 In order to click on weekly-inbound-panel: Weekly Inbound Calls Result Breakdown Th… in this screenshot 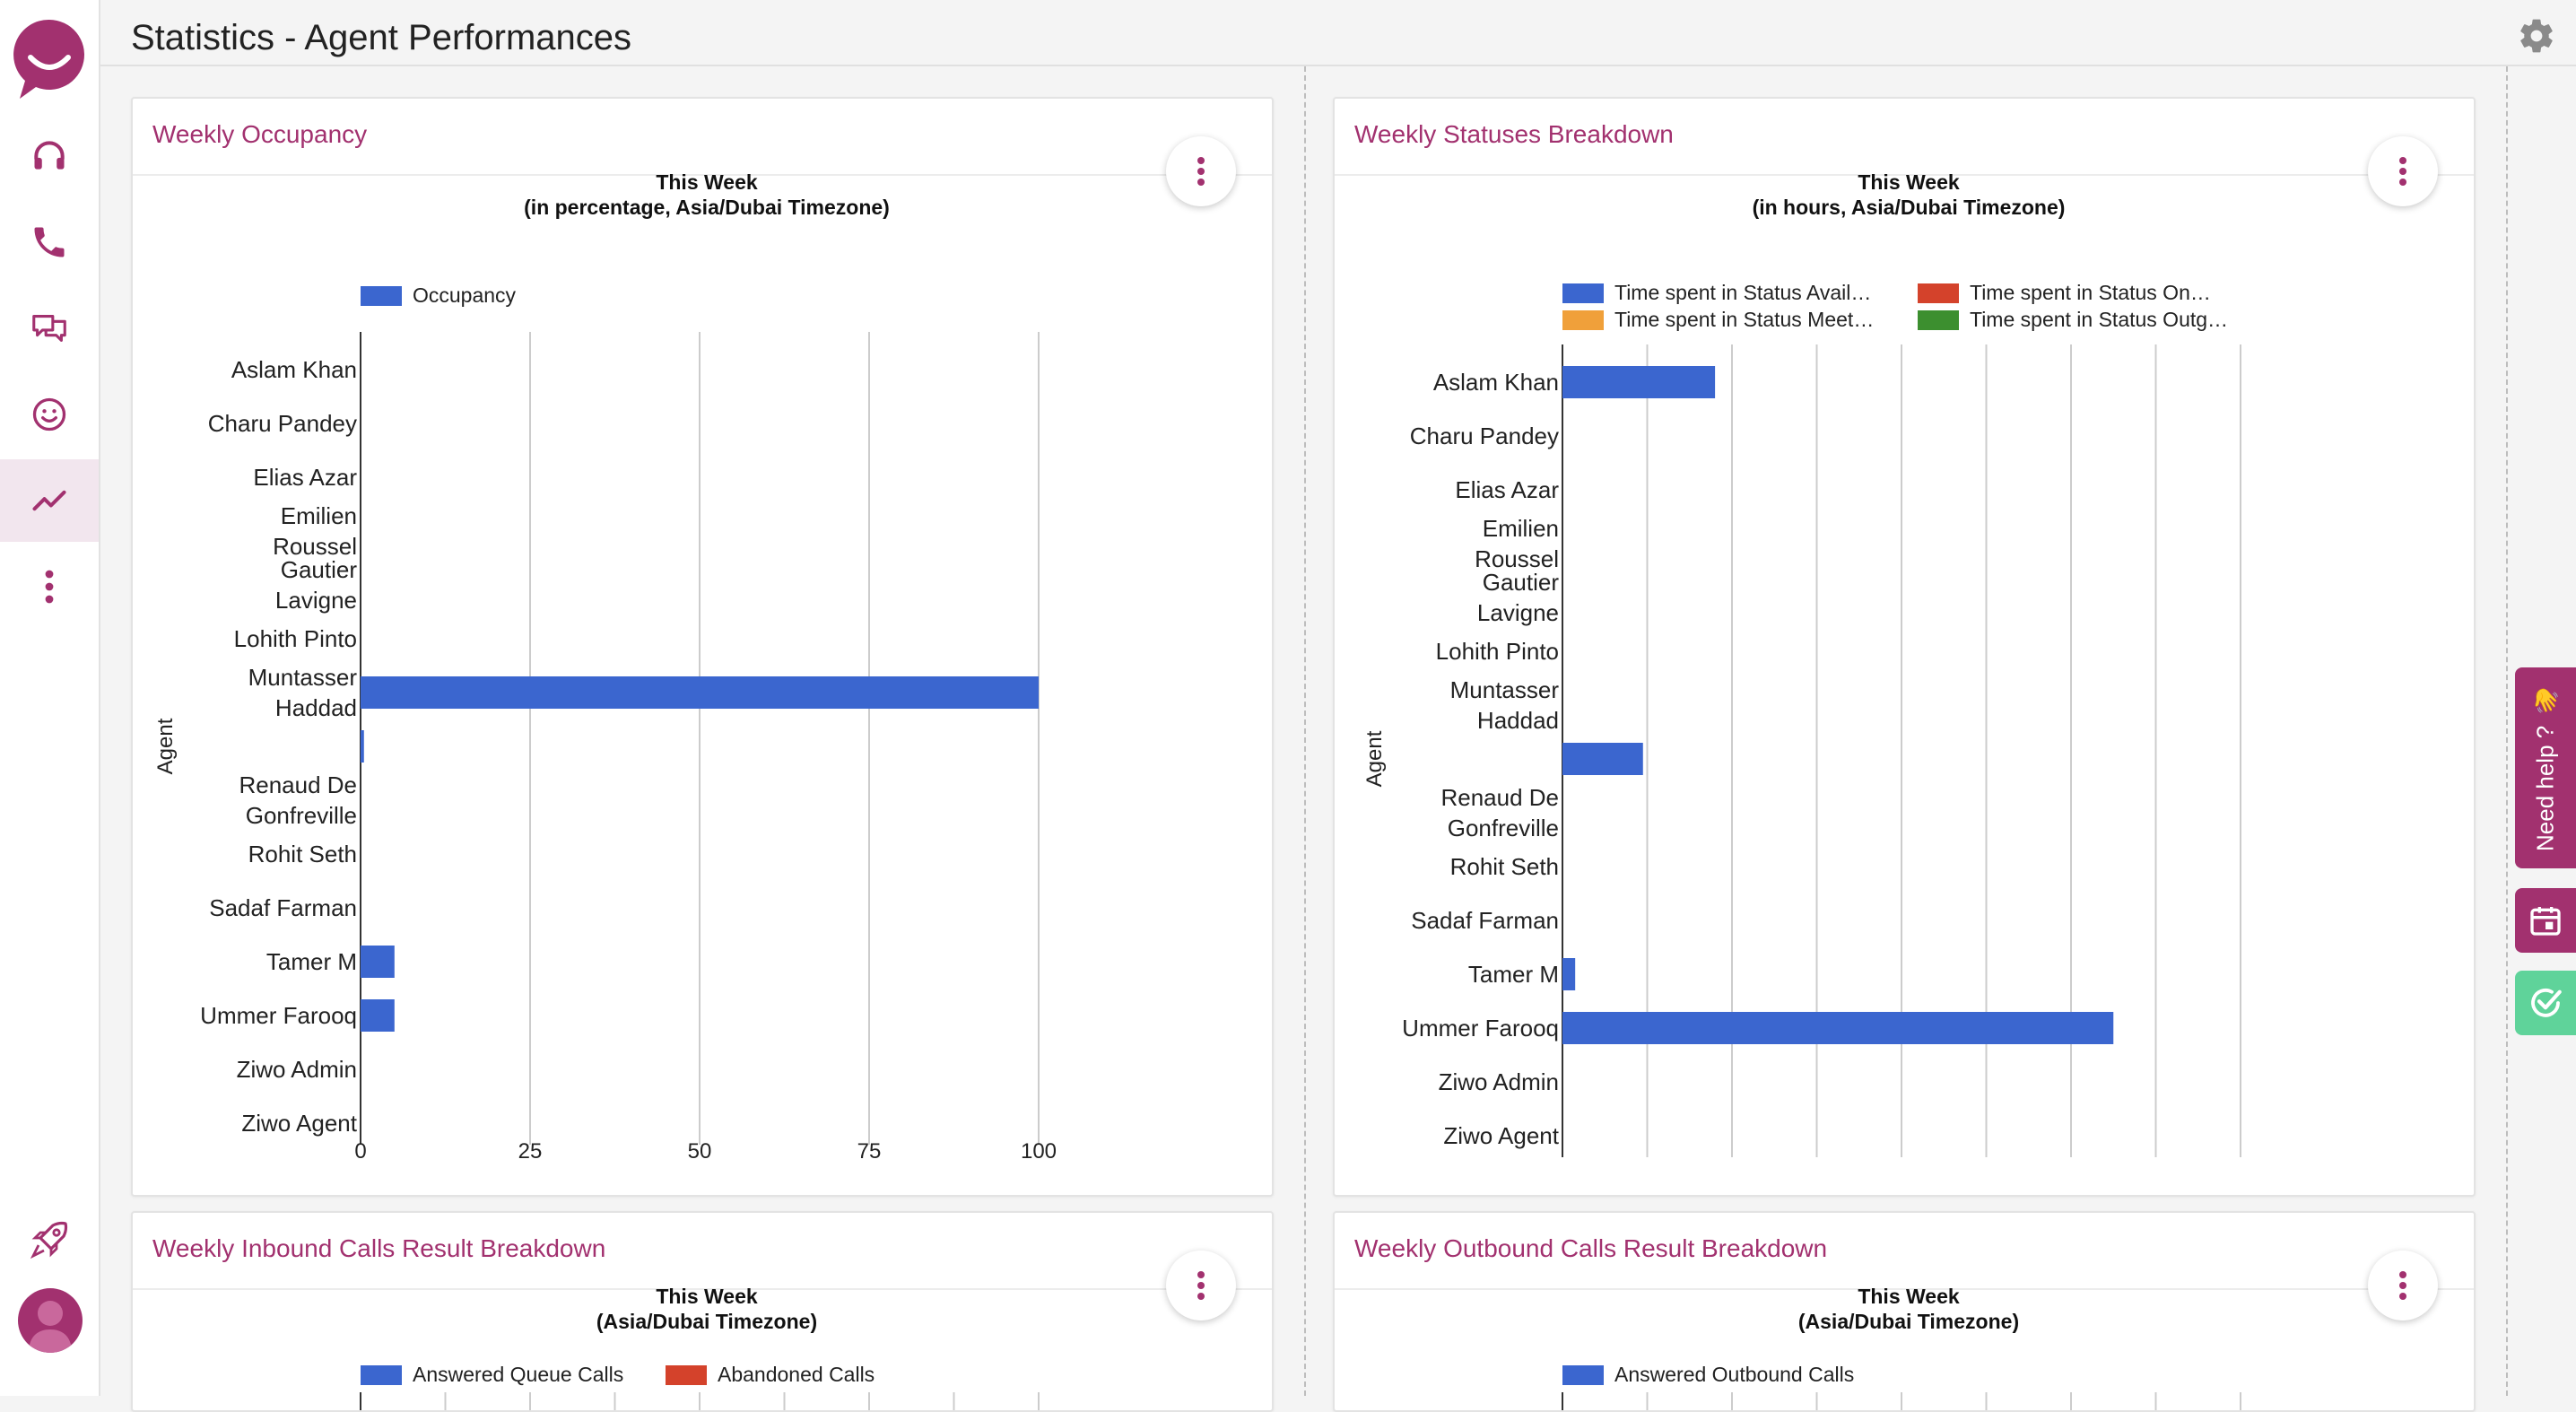, I will do `click(702, 1311)`.